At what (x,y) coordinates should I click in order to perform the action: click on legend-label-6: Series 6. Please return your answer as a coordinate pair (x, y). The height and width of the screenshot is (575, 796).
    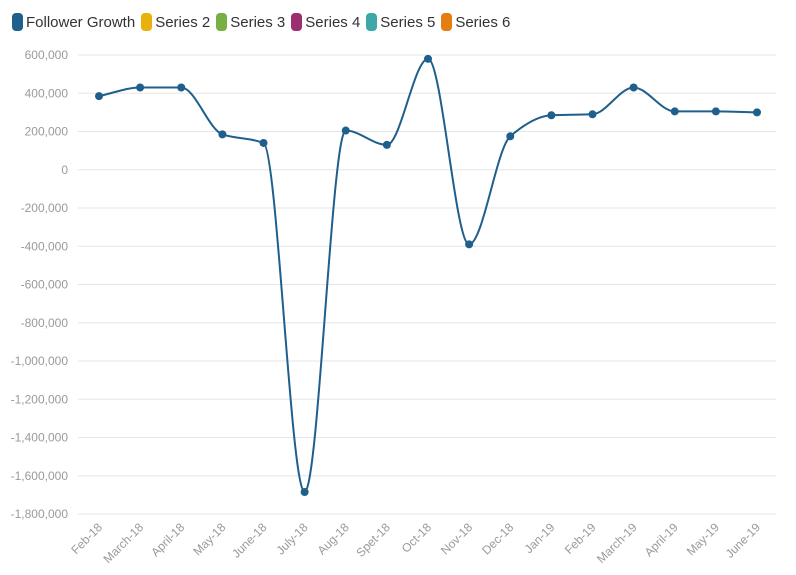
    Looking at the image, I should click on (483, 22).